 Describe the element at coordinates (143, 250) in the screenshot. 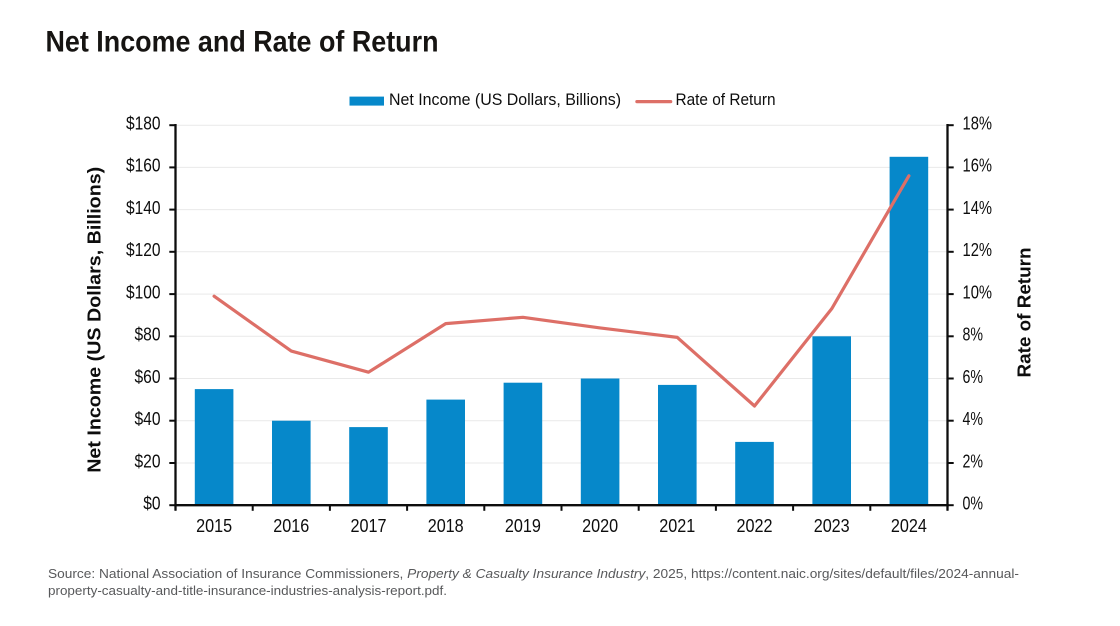

I see `svg-text: $120` at that location.